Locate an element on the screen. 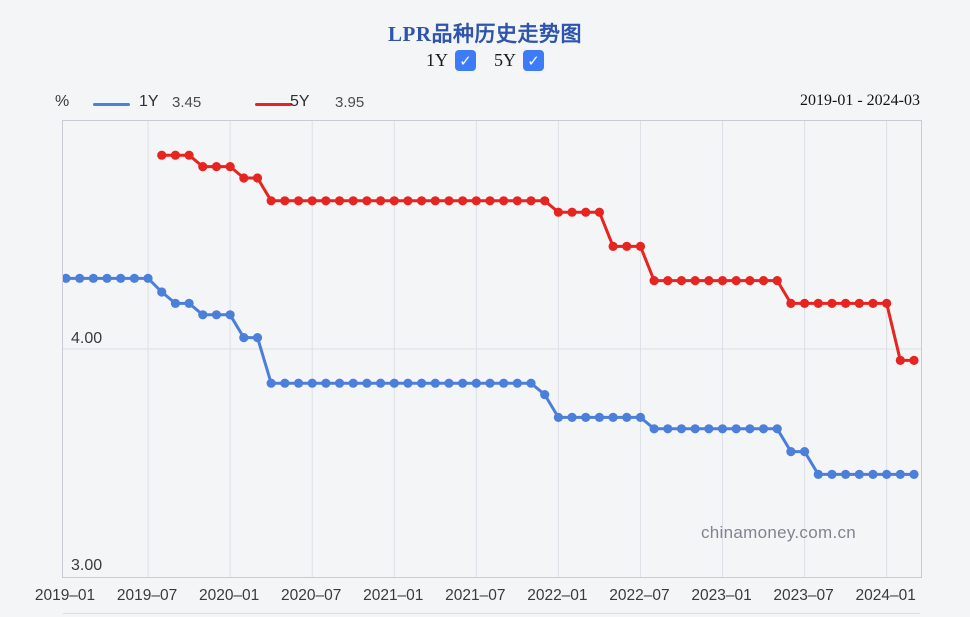 The height and width of the screenshot is (617, 970). x-tick-label: 2023–01 is located at coordinates (721, 595).